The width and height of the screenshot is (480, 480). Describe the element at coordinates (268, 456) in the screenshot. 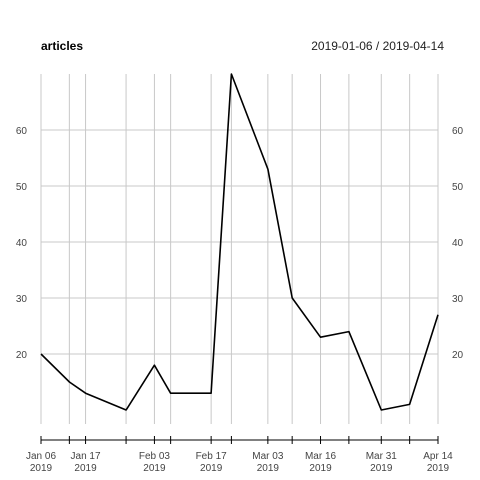

I see `x-tick-label: Mar 03` at that location.